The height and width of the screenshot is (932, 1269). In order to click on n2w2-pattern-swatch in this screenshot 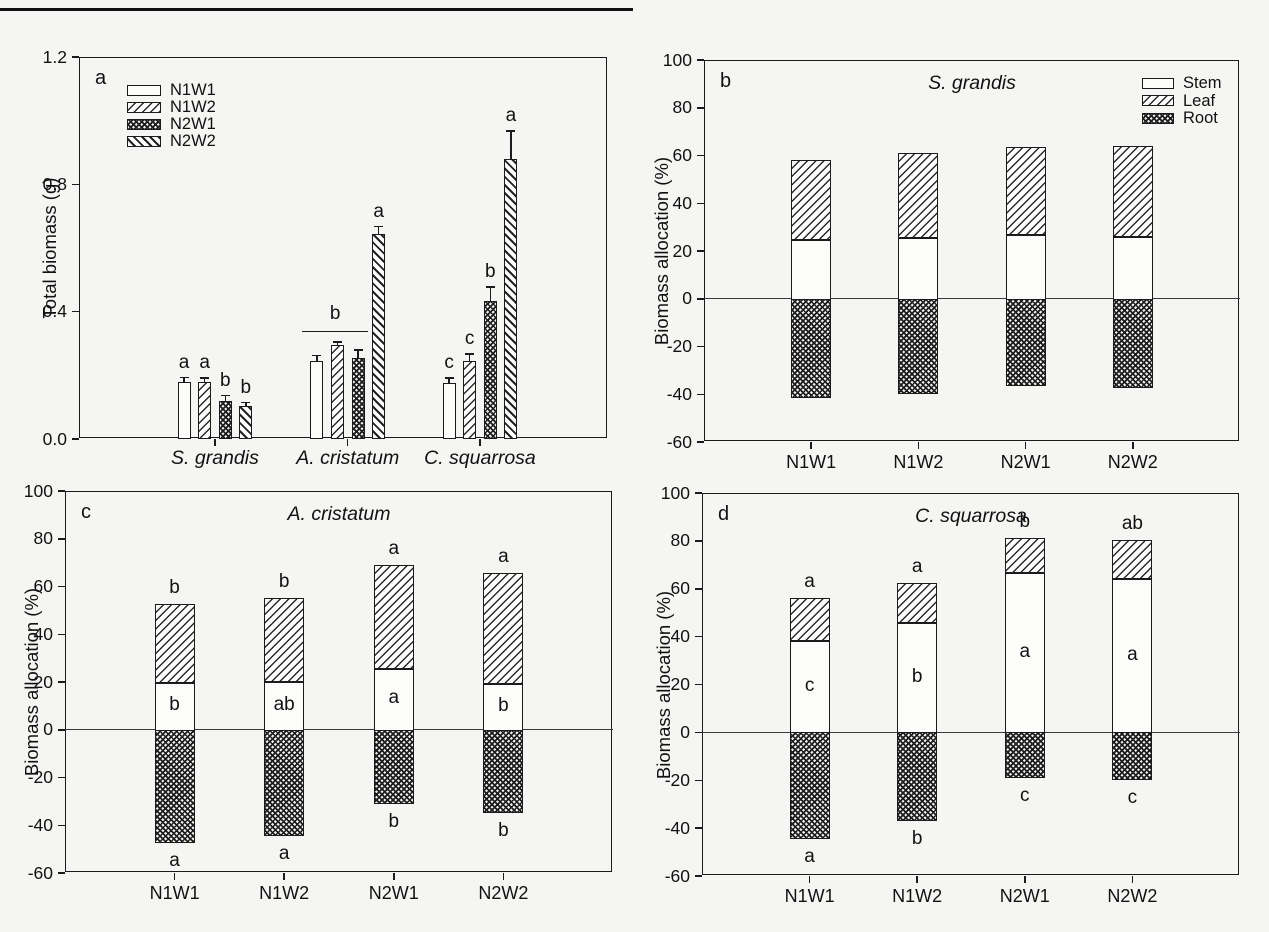, I will do `click(144, 142)`.